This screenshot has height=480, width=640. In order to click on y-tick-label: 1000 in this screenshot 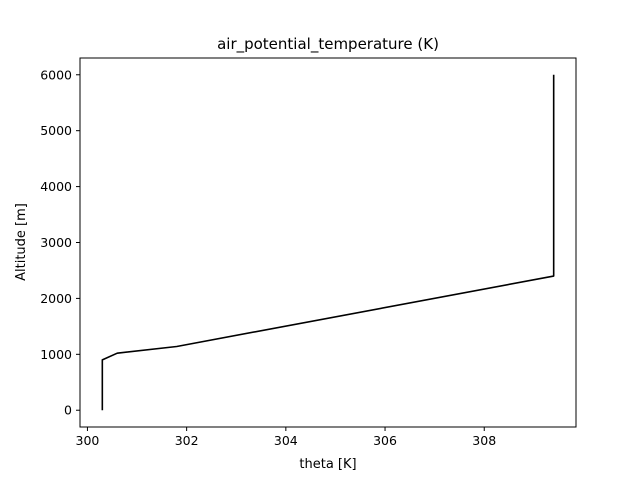, I will do `click(56, 354)`.